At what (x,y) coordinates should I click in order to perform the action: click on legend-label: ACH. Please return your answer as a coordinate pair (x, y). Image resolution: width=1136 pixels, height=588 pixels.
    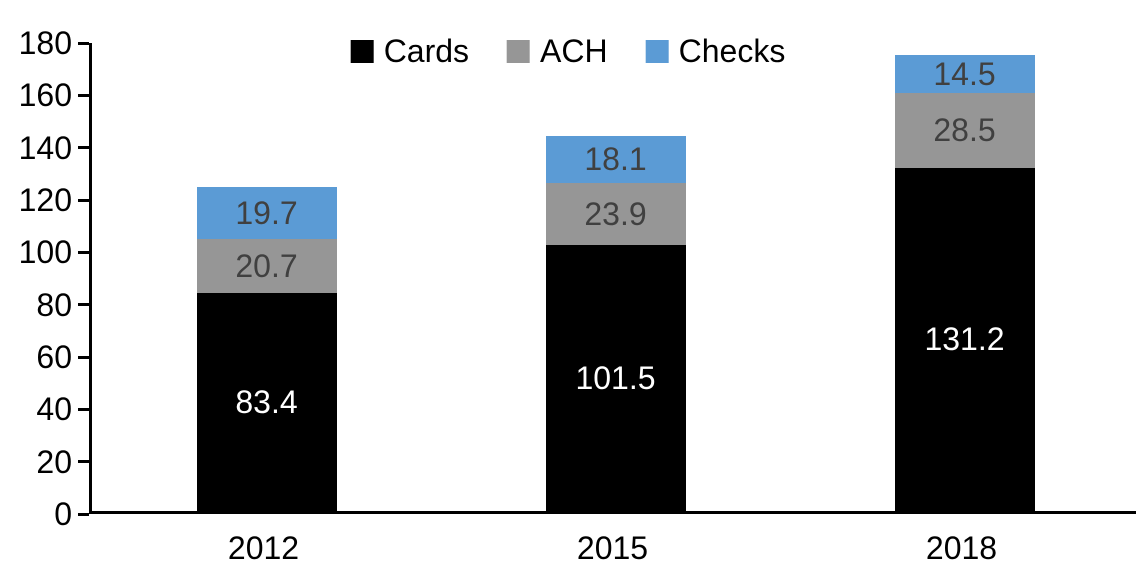
    Looking at the image, I should click on (574, 51).